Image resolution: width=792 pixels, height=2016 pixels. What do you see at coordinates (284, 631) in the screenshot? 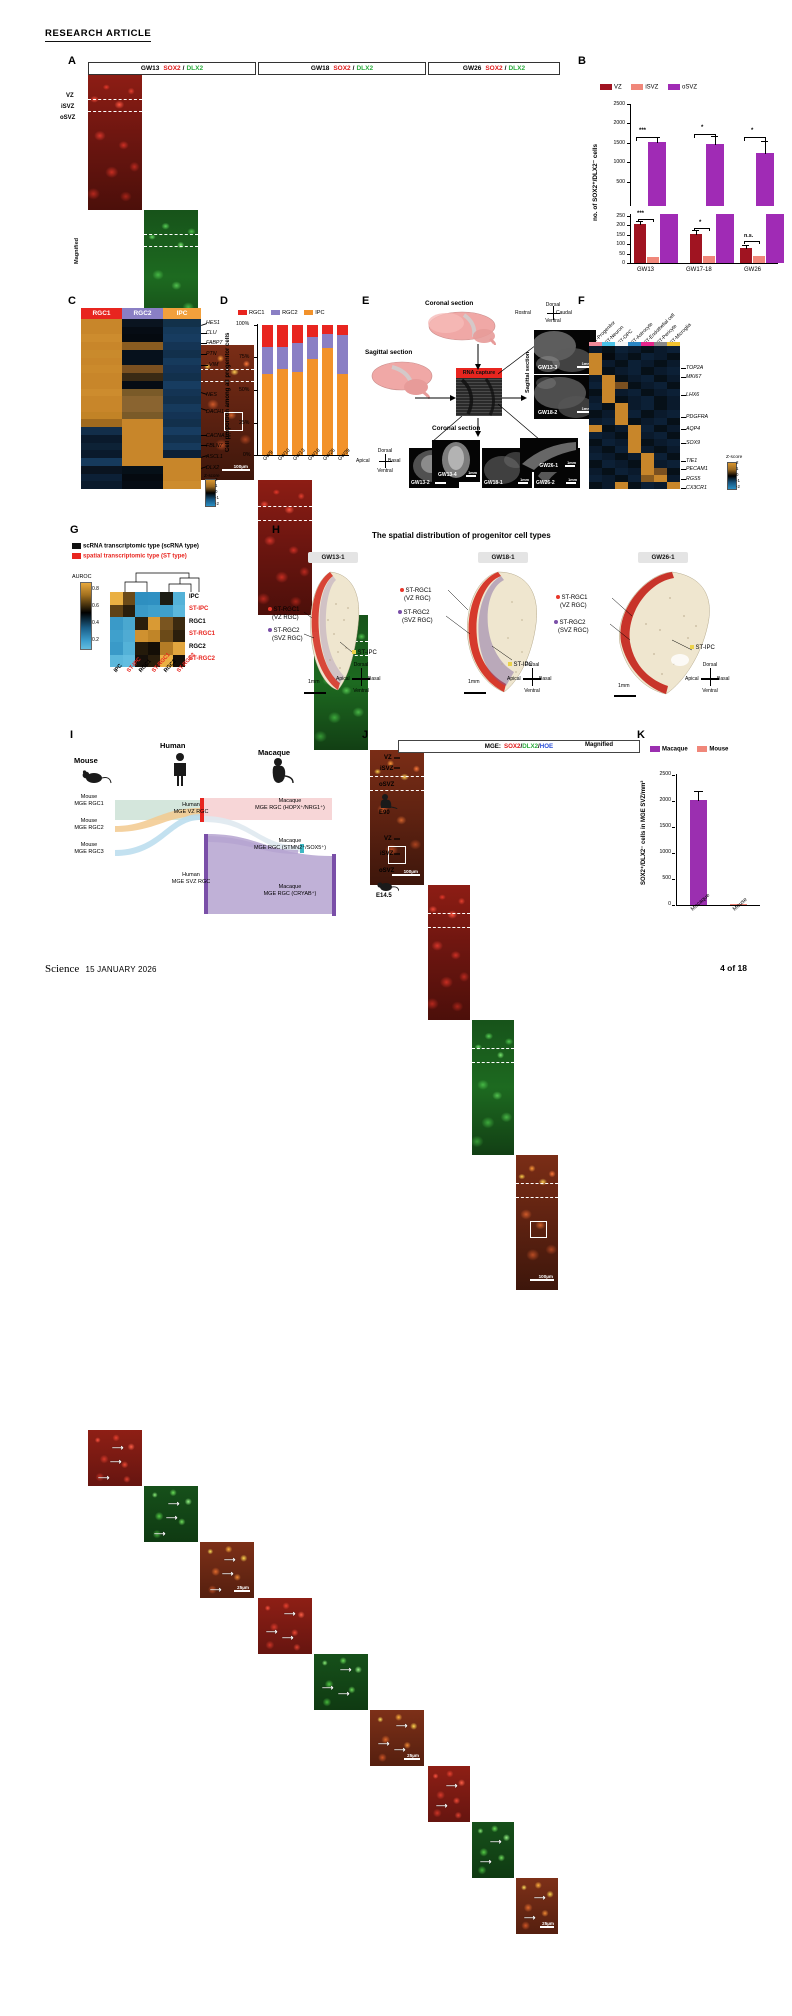
I see `panel-h-ann-strgc2-gw13: ST-RGC2` at bounding box center [284, 631].